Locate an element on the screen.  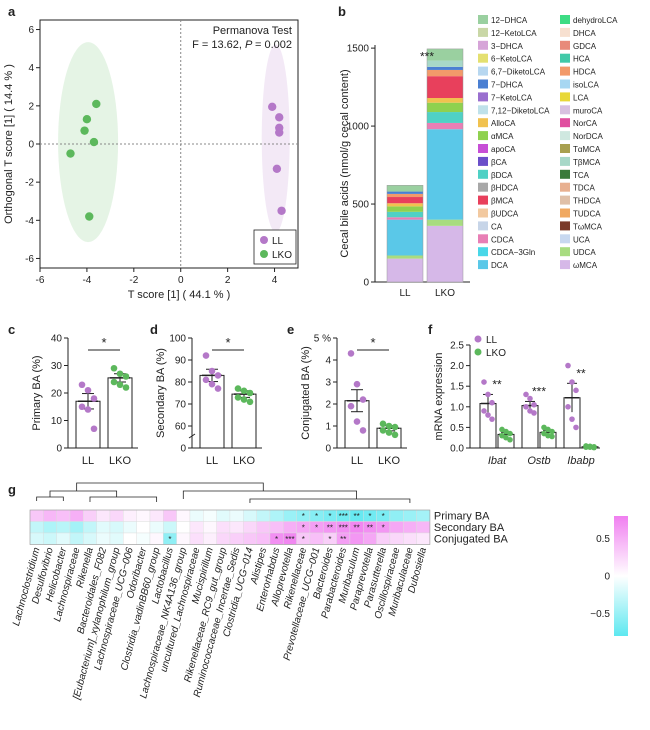
significance-stars: *** is located at coordinates (539, 391).